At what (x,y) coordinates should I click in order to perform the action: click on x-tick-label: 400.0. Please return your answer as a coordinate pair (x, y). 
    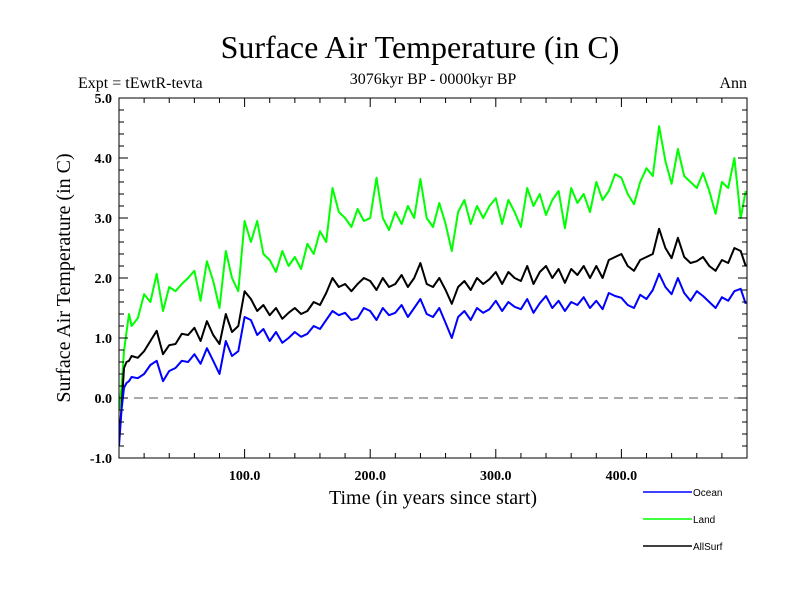
    Looking at the image, I should click on (622, 476).